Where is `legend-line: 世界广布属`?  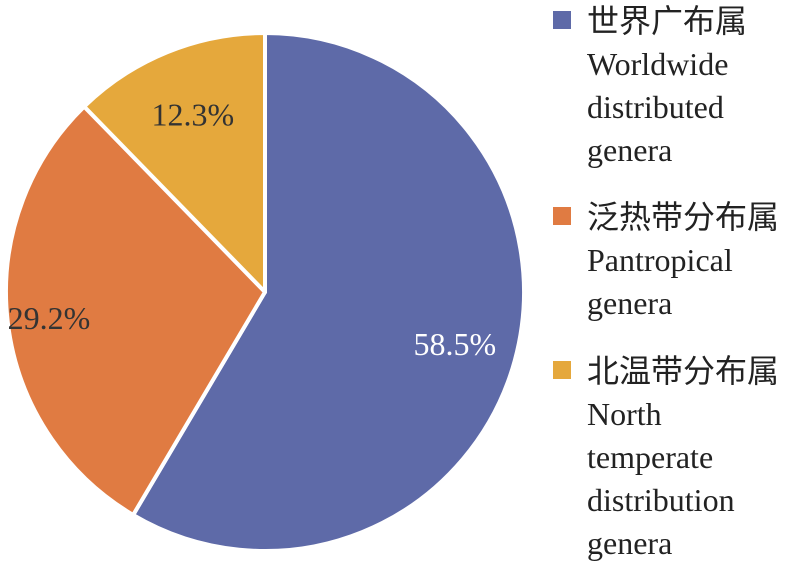
legend-line: 世界广布属 is located at coordinates (667, 21).